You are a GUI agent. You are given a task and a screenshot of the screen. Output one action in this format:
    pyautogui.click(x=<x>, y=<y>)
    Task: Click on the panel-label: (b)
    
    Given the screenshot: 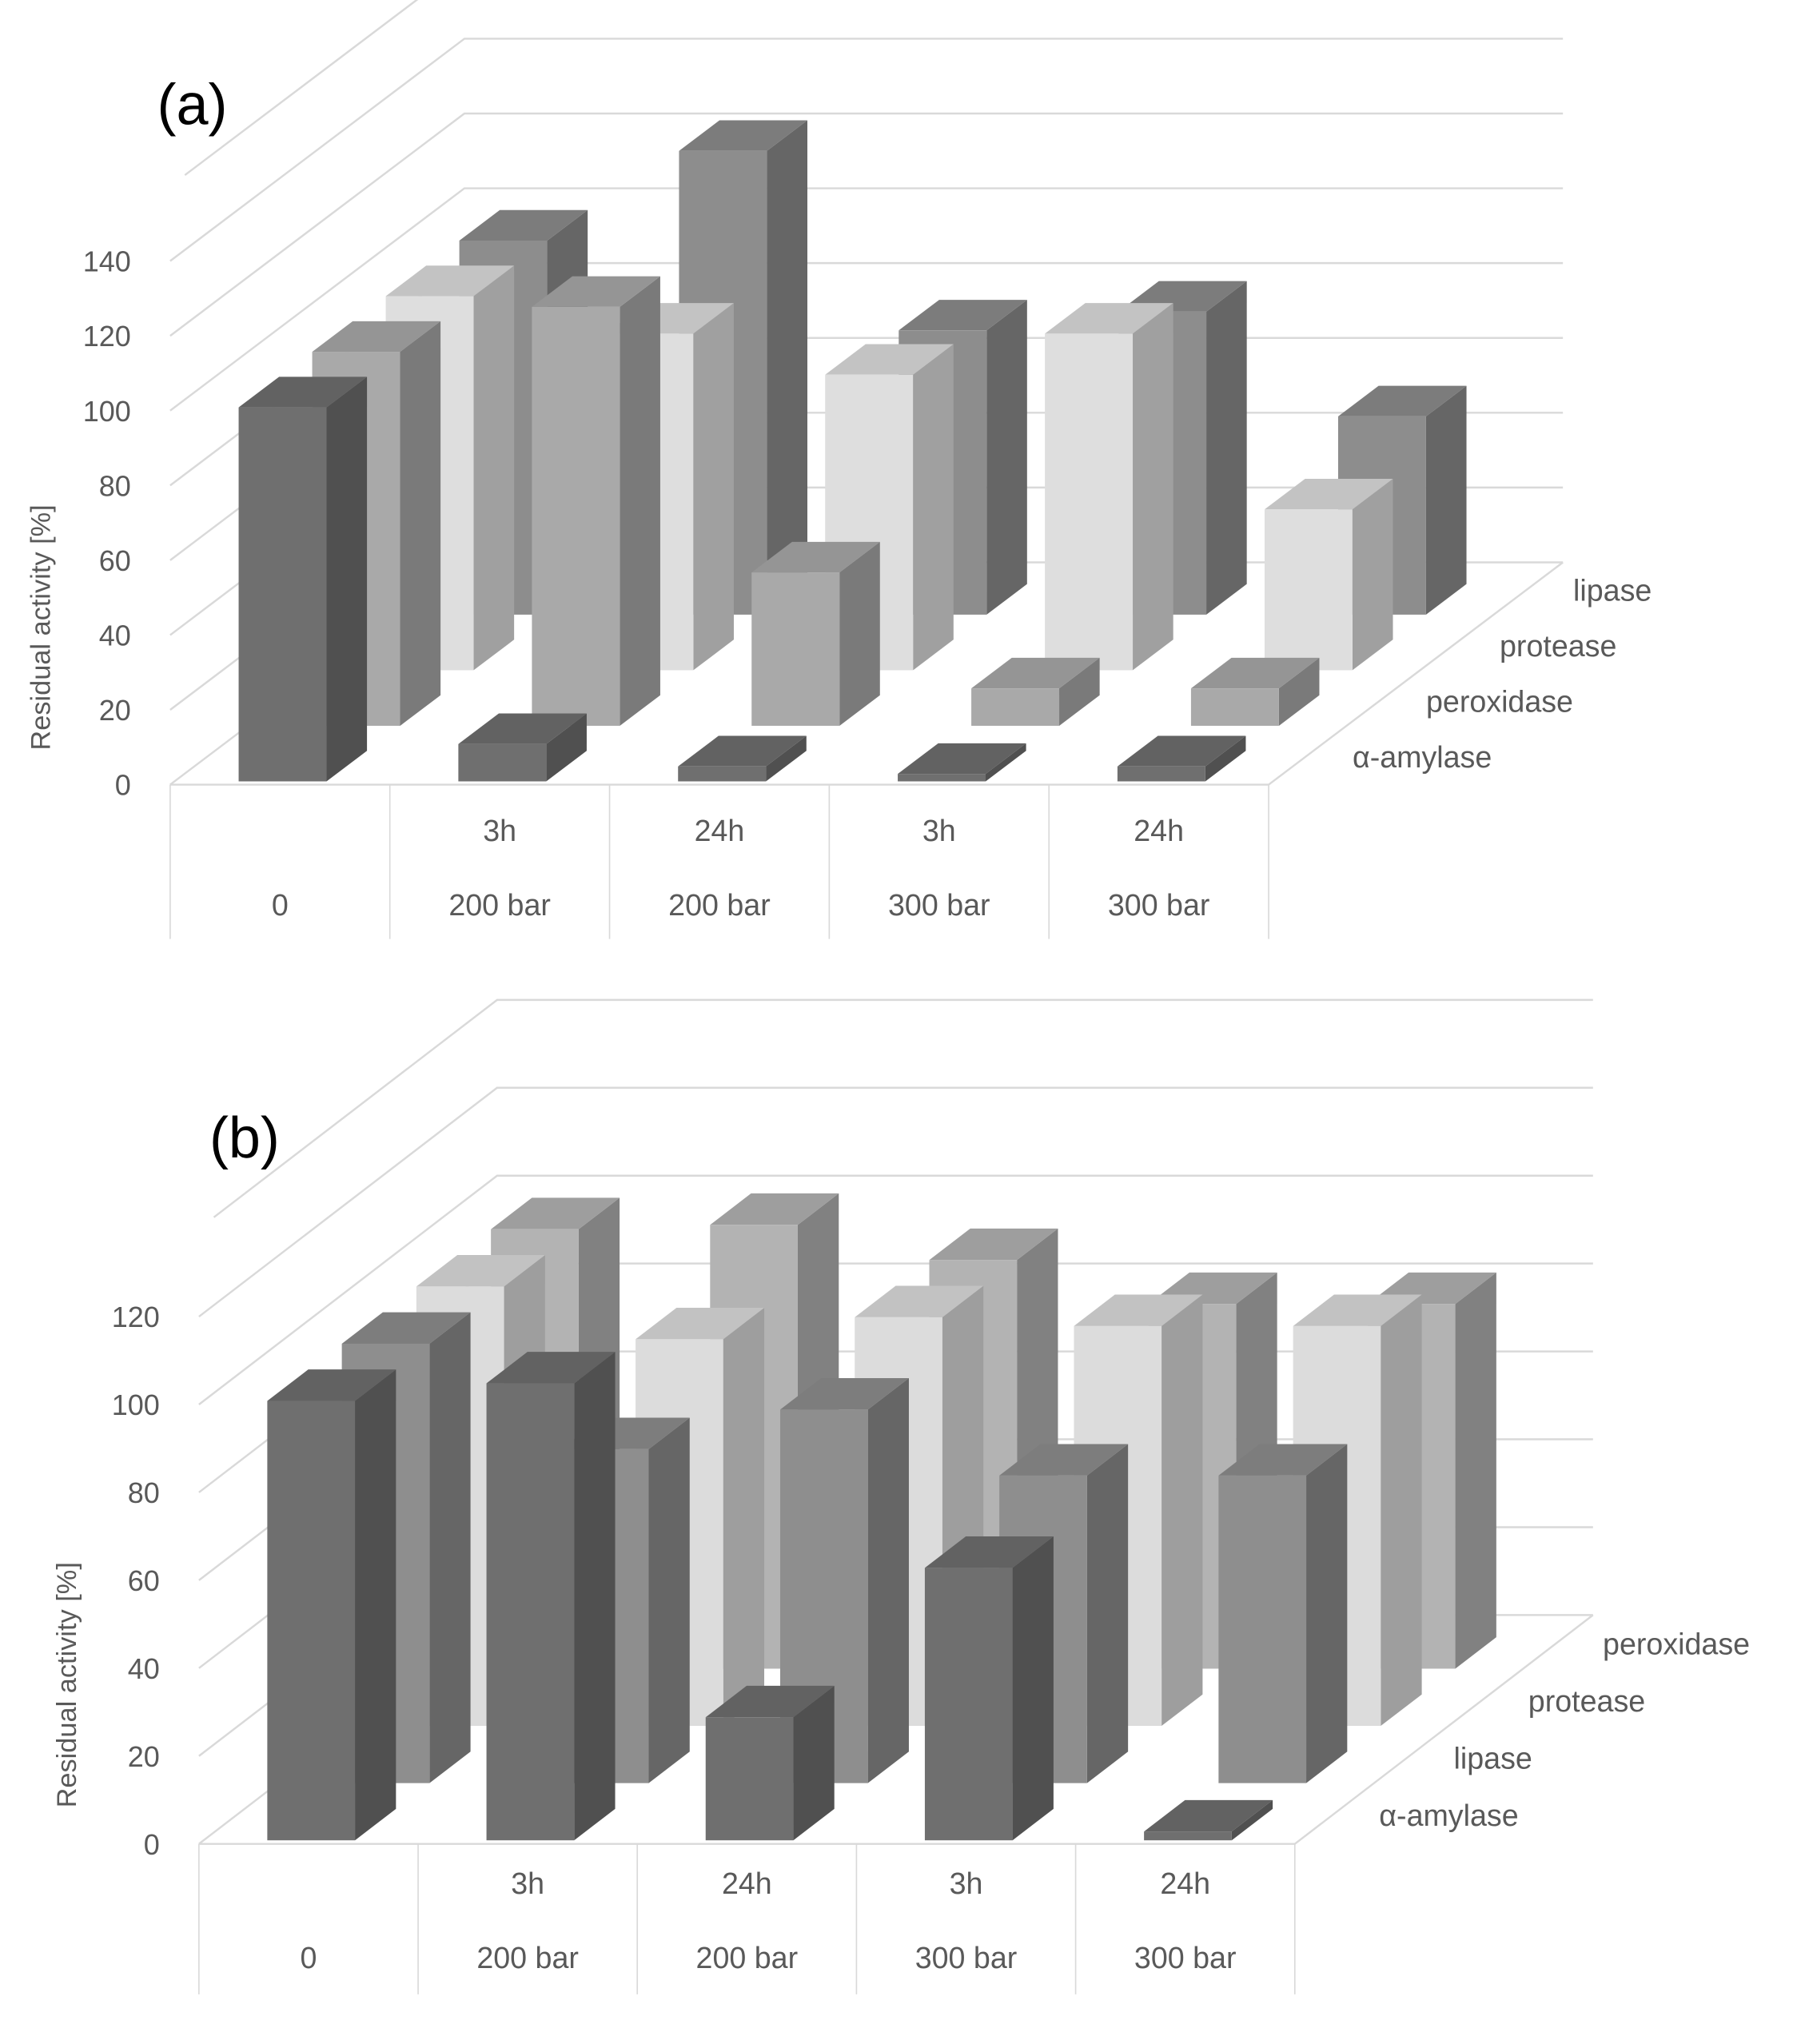 What is the action you would take?
    pyautogui.click(x=244, y=1138)
    